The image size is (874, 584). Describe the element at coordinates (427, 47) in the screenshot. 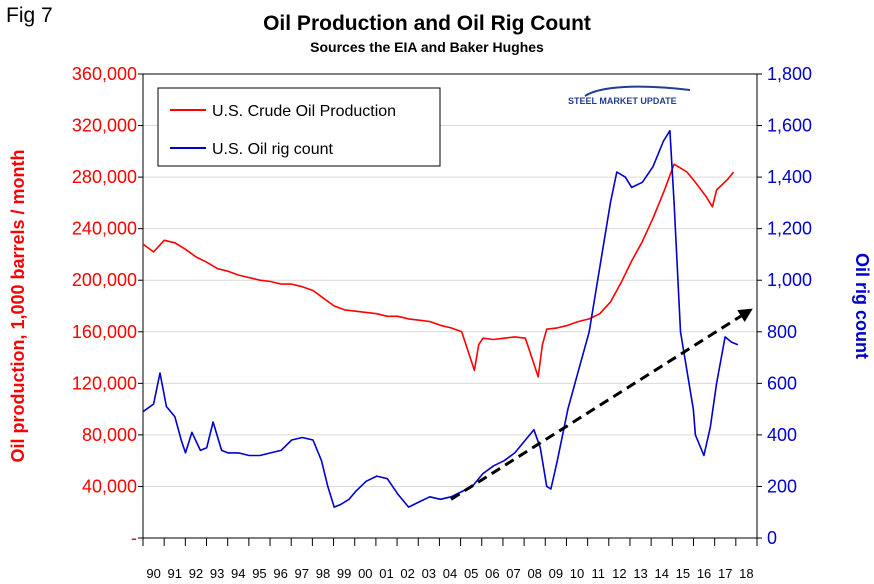

I see `chart-subtitle: Sources the EIA and Baker Hughes` at that location.